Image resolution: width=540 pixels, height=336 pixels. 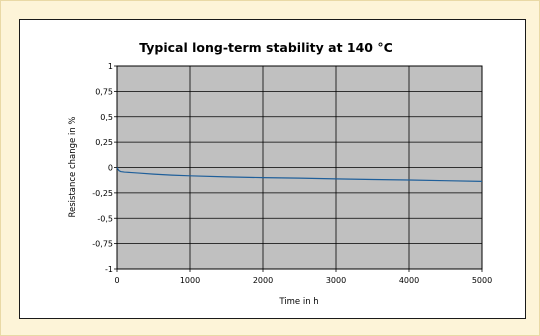 I want to click on x-tick-label: 0, so click(x=116, y=280).